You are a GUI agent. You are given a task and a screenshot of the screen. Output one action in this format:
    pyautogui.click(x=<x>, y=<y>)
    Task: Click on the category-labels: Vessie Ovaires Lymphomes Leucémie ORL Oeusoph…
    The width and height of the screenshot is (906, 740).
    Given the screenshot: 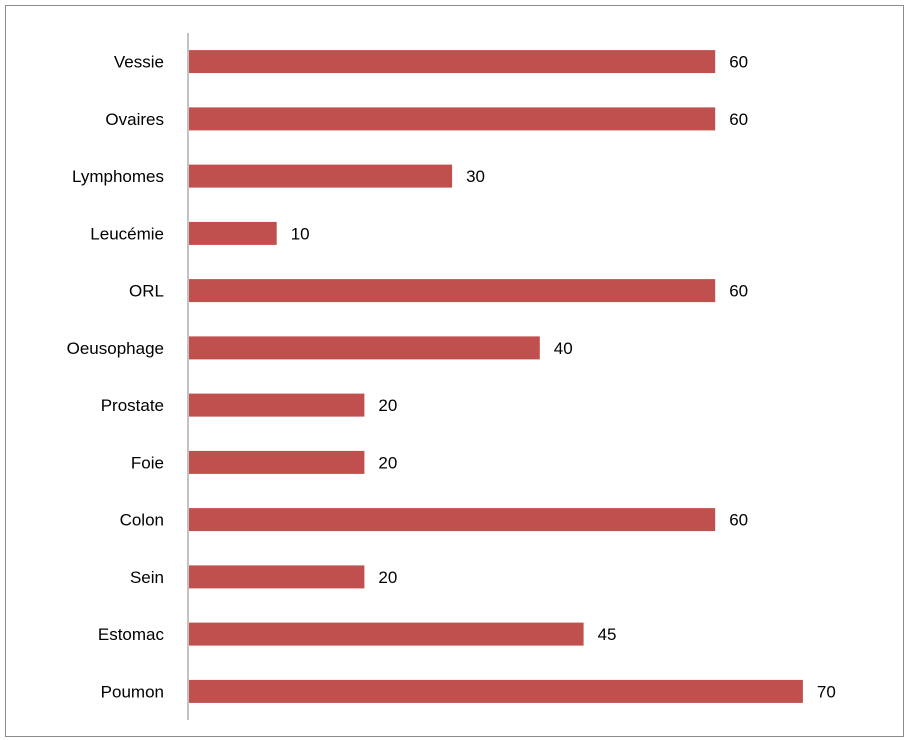 What is the action you would take?
    pyautogui.click(x=116, y=377)
    